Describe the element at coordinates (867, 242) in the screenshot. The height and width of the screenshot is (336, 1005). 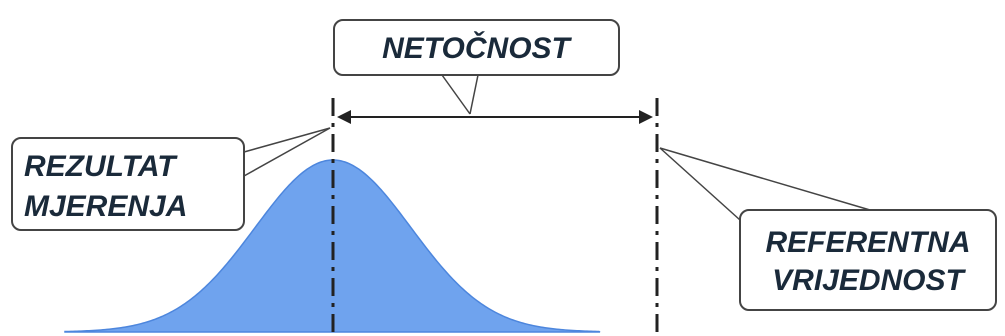
I see `reference-value-label-line1: REFERENTNA` at that location.